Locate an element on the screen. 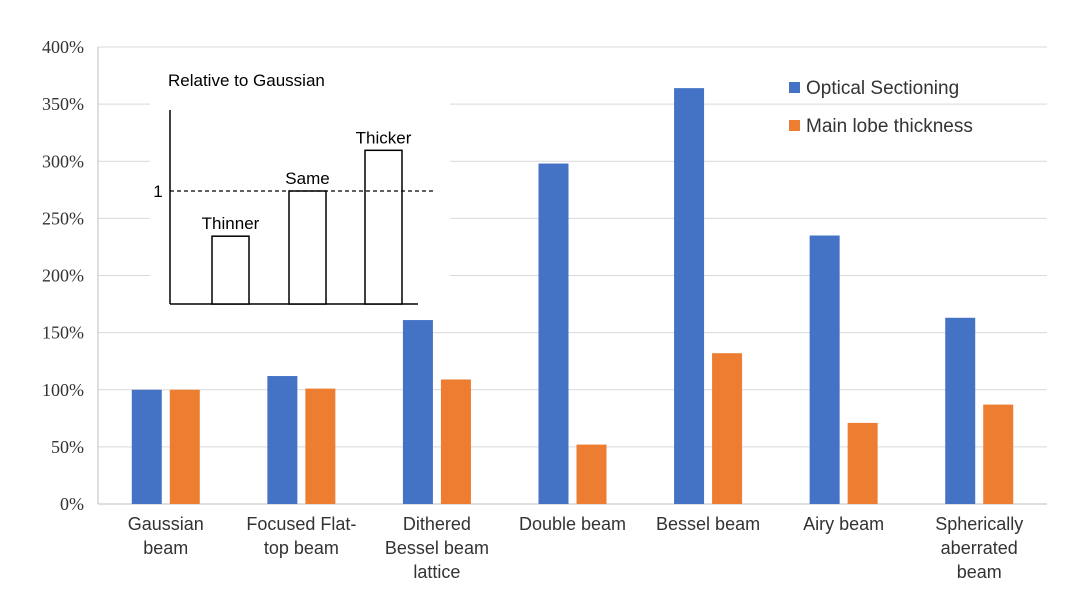 The width and height of the screenshot is (1080, 616). y-tick-label: 350% is located at coordinates (63, 104).